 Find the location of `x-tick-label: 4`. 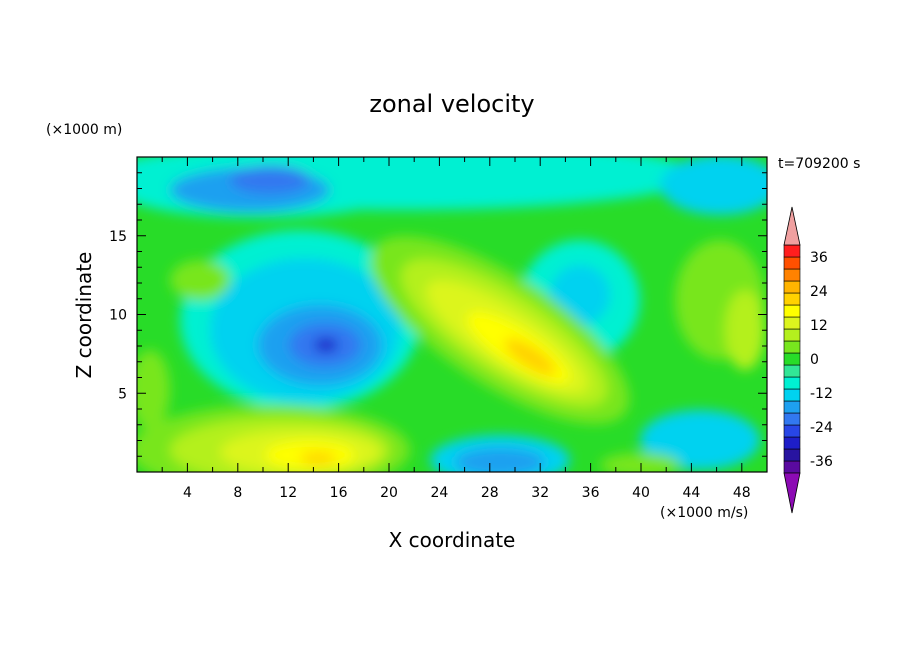

x-tick-label: 4 is located at coordinates (187, 493).